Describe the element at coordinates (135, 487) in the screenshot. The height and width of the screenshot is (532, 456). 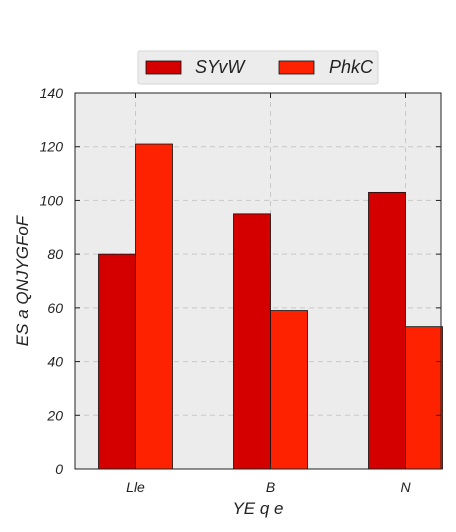
I see `x-tick-label: Lle` at that location.